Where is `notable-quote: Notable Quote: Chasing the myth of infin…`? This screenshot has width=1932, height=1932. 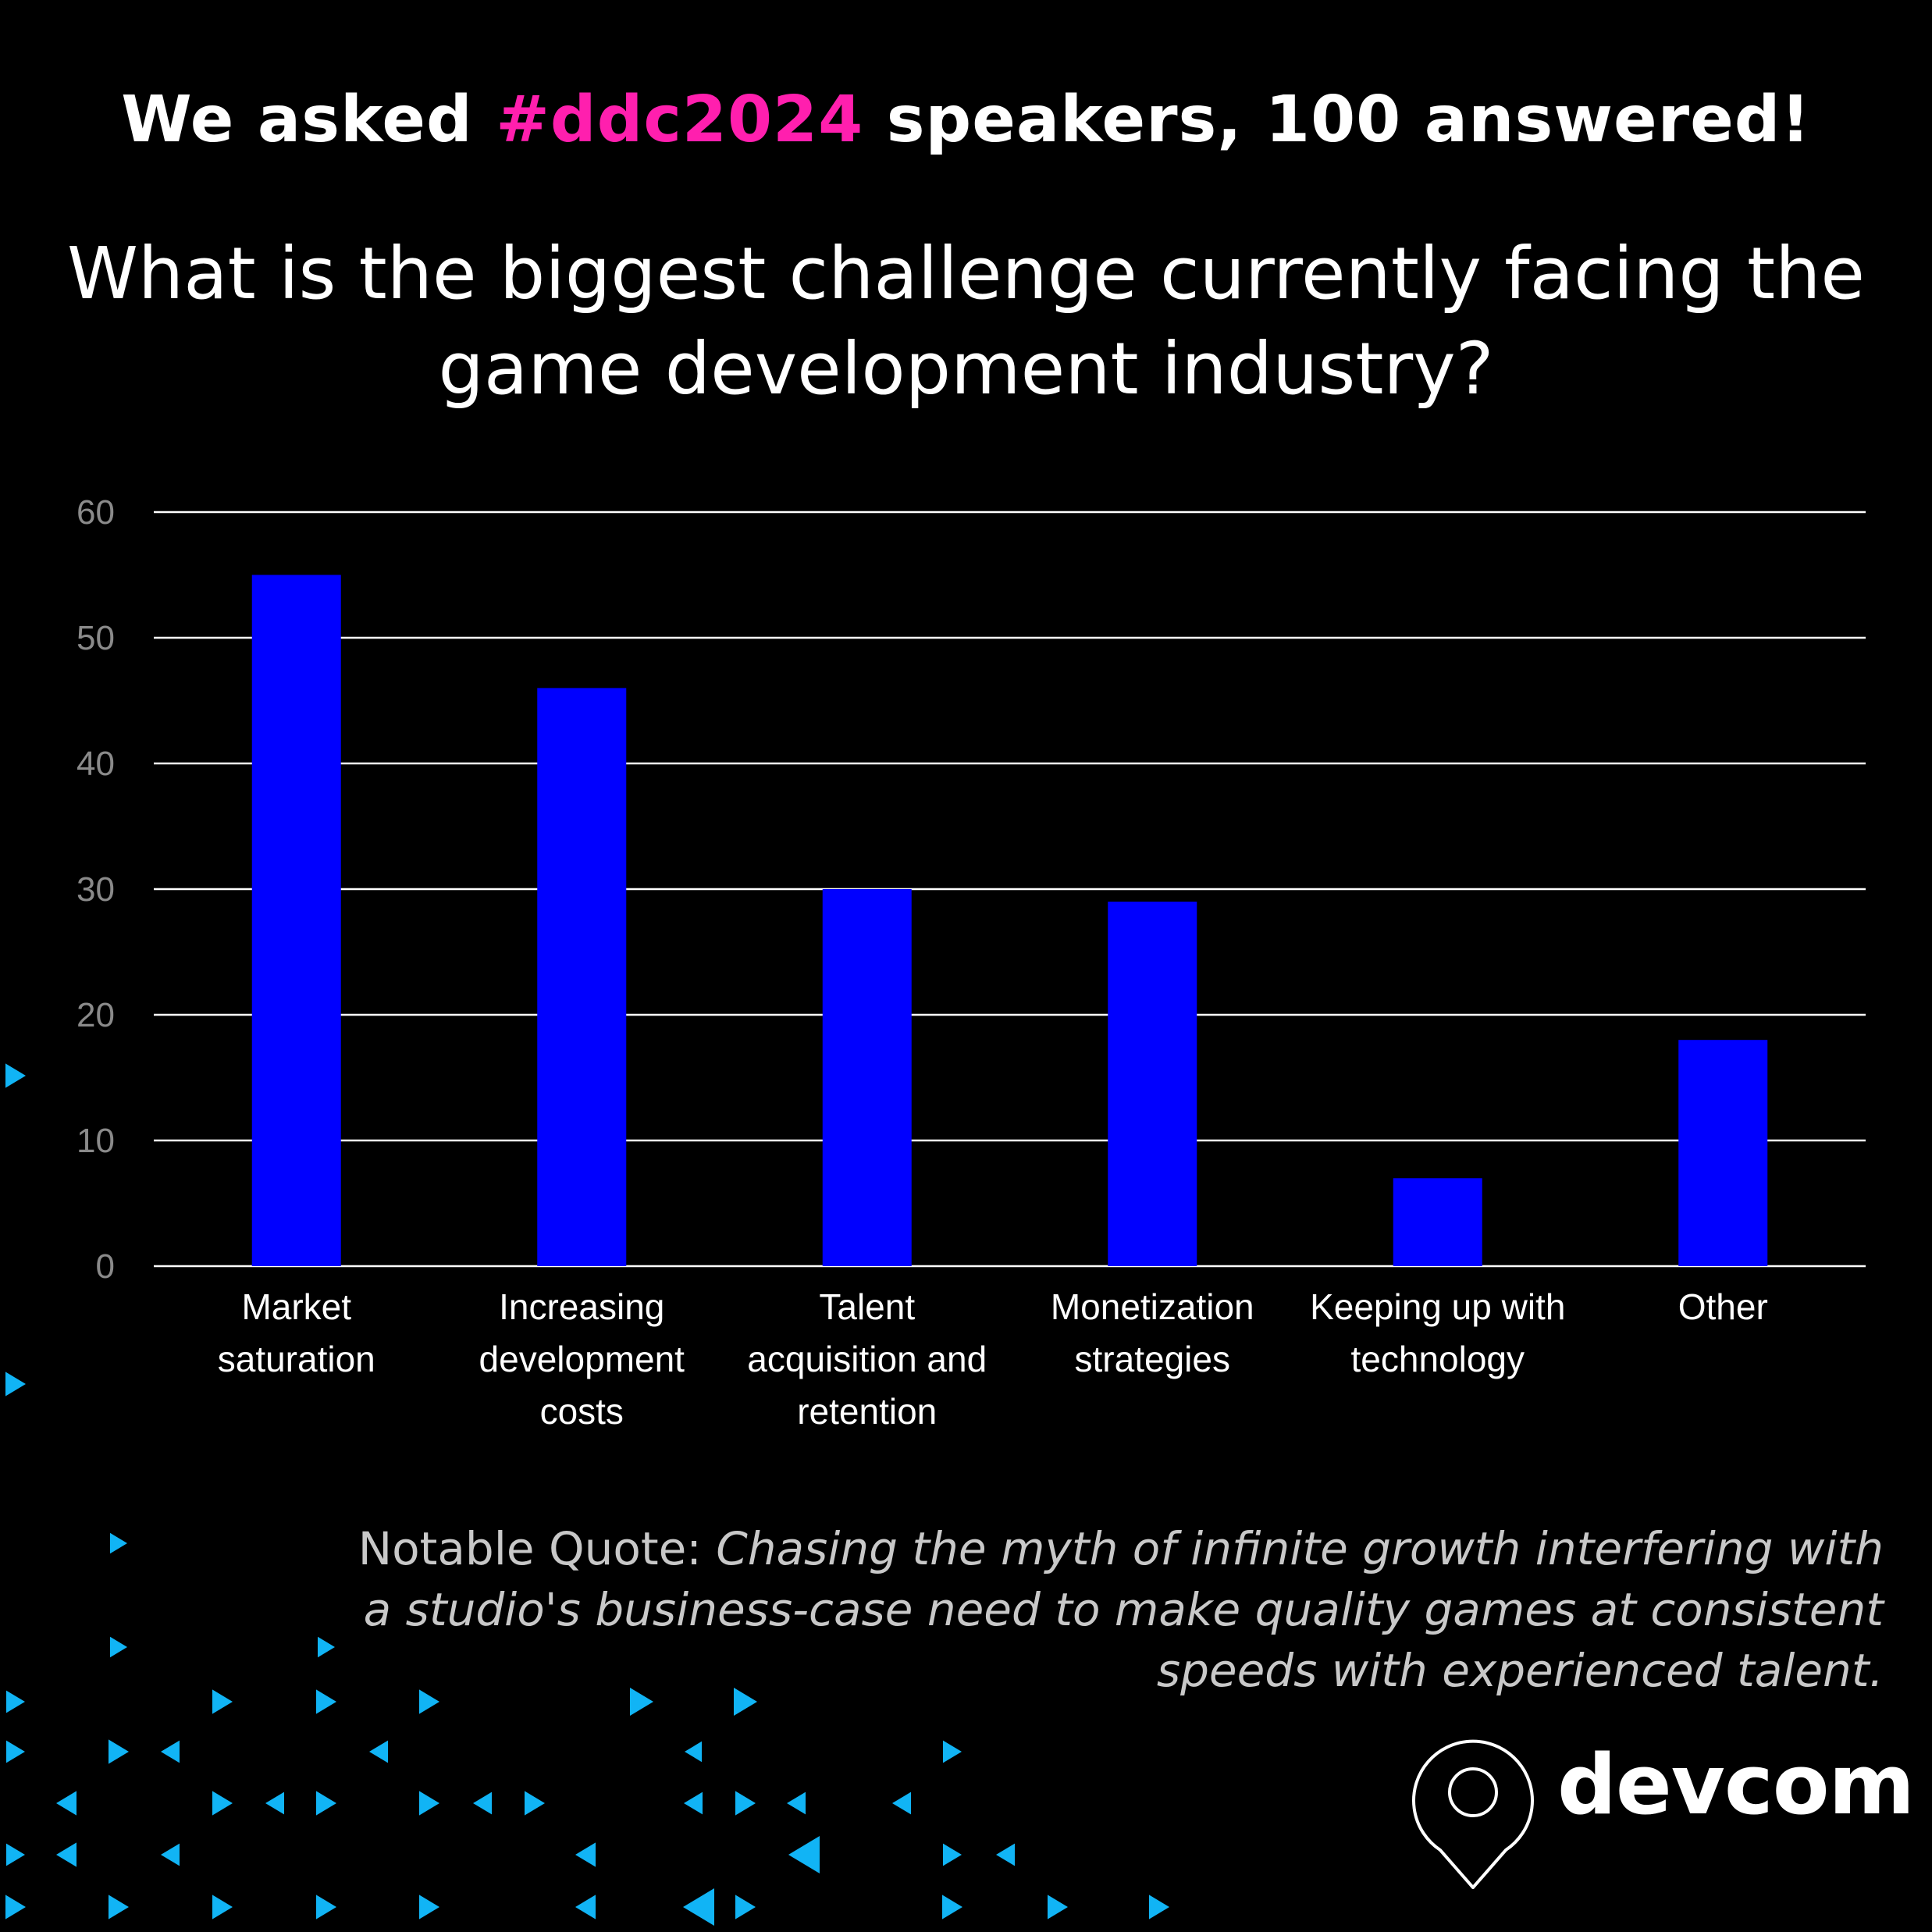 notable-quote: Notable Quote: Chasing the myth of infin… is located at coordinates (1103, 1609).